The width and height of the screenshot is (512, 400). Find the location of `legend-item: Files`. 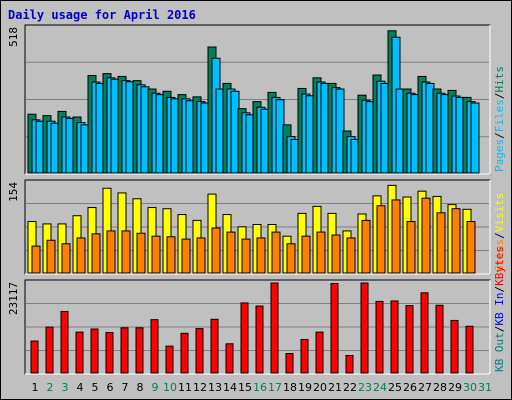

legend-item: Files is located at coordinates (499, 115).